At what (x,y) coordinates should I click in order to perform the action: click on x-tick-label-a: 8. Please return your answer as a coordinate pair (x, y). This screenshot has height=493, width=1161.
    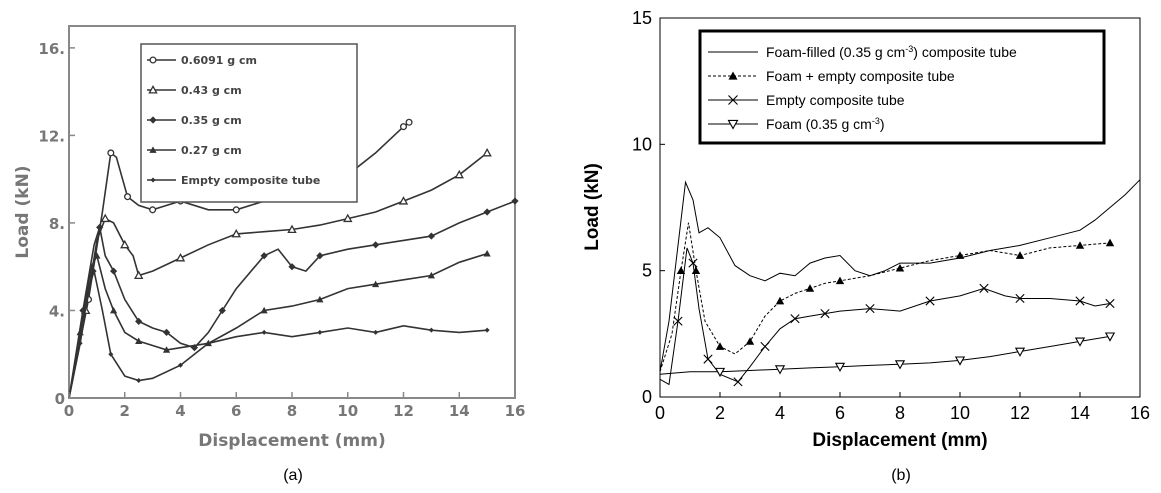
    Looking at the image, I should click on (292, 411).